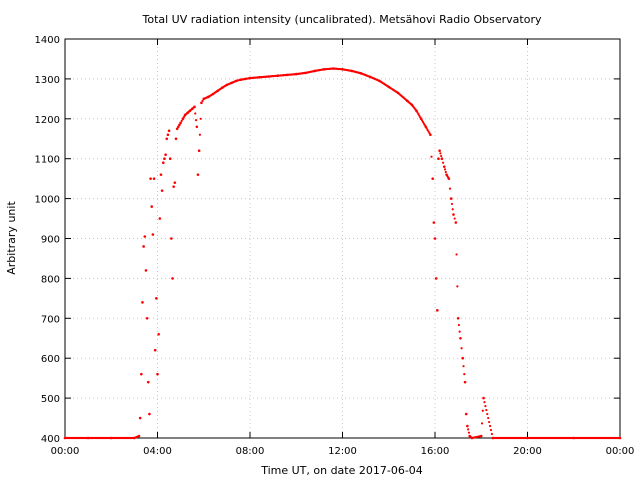  I want to click on x-tick-label: 12:00, so click(342, 451).